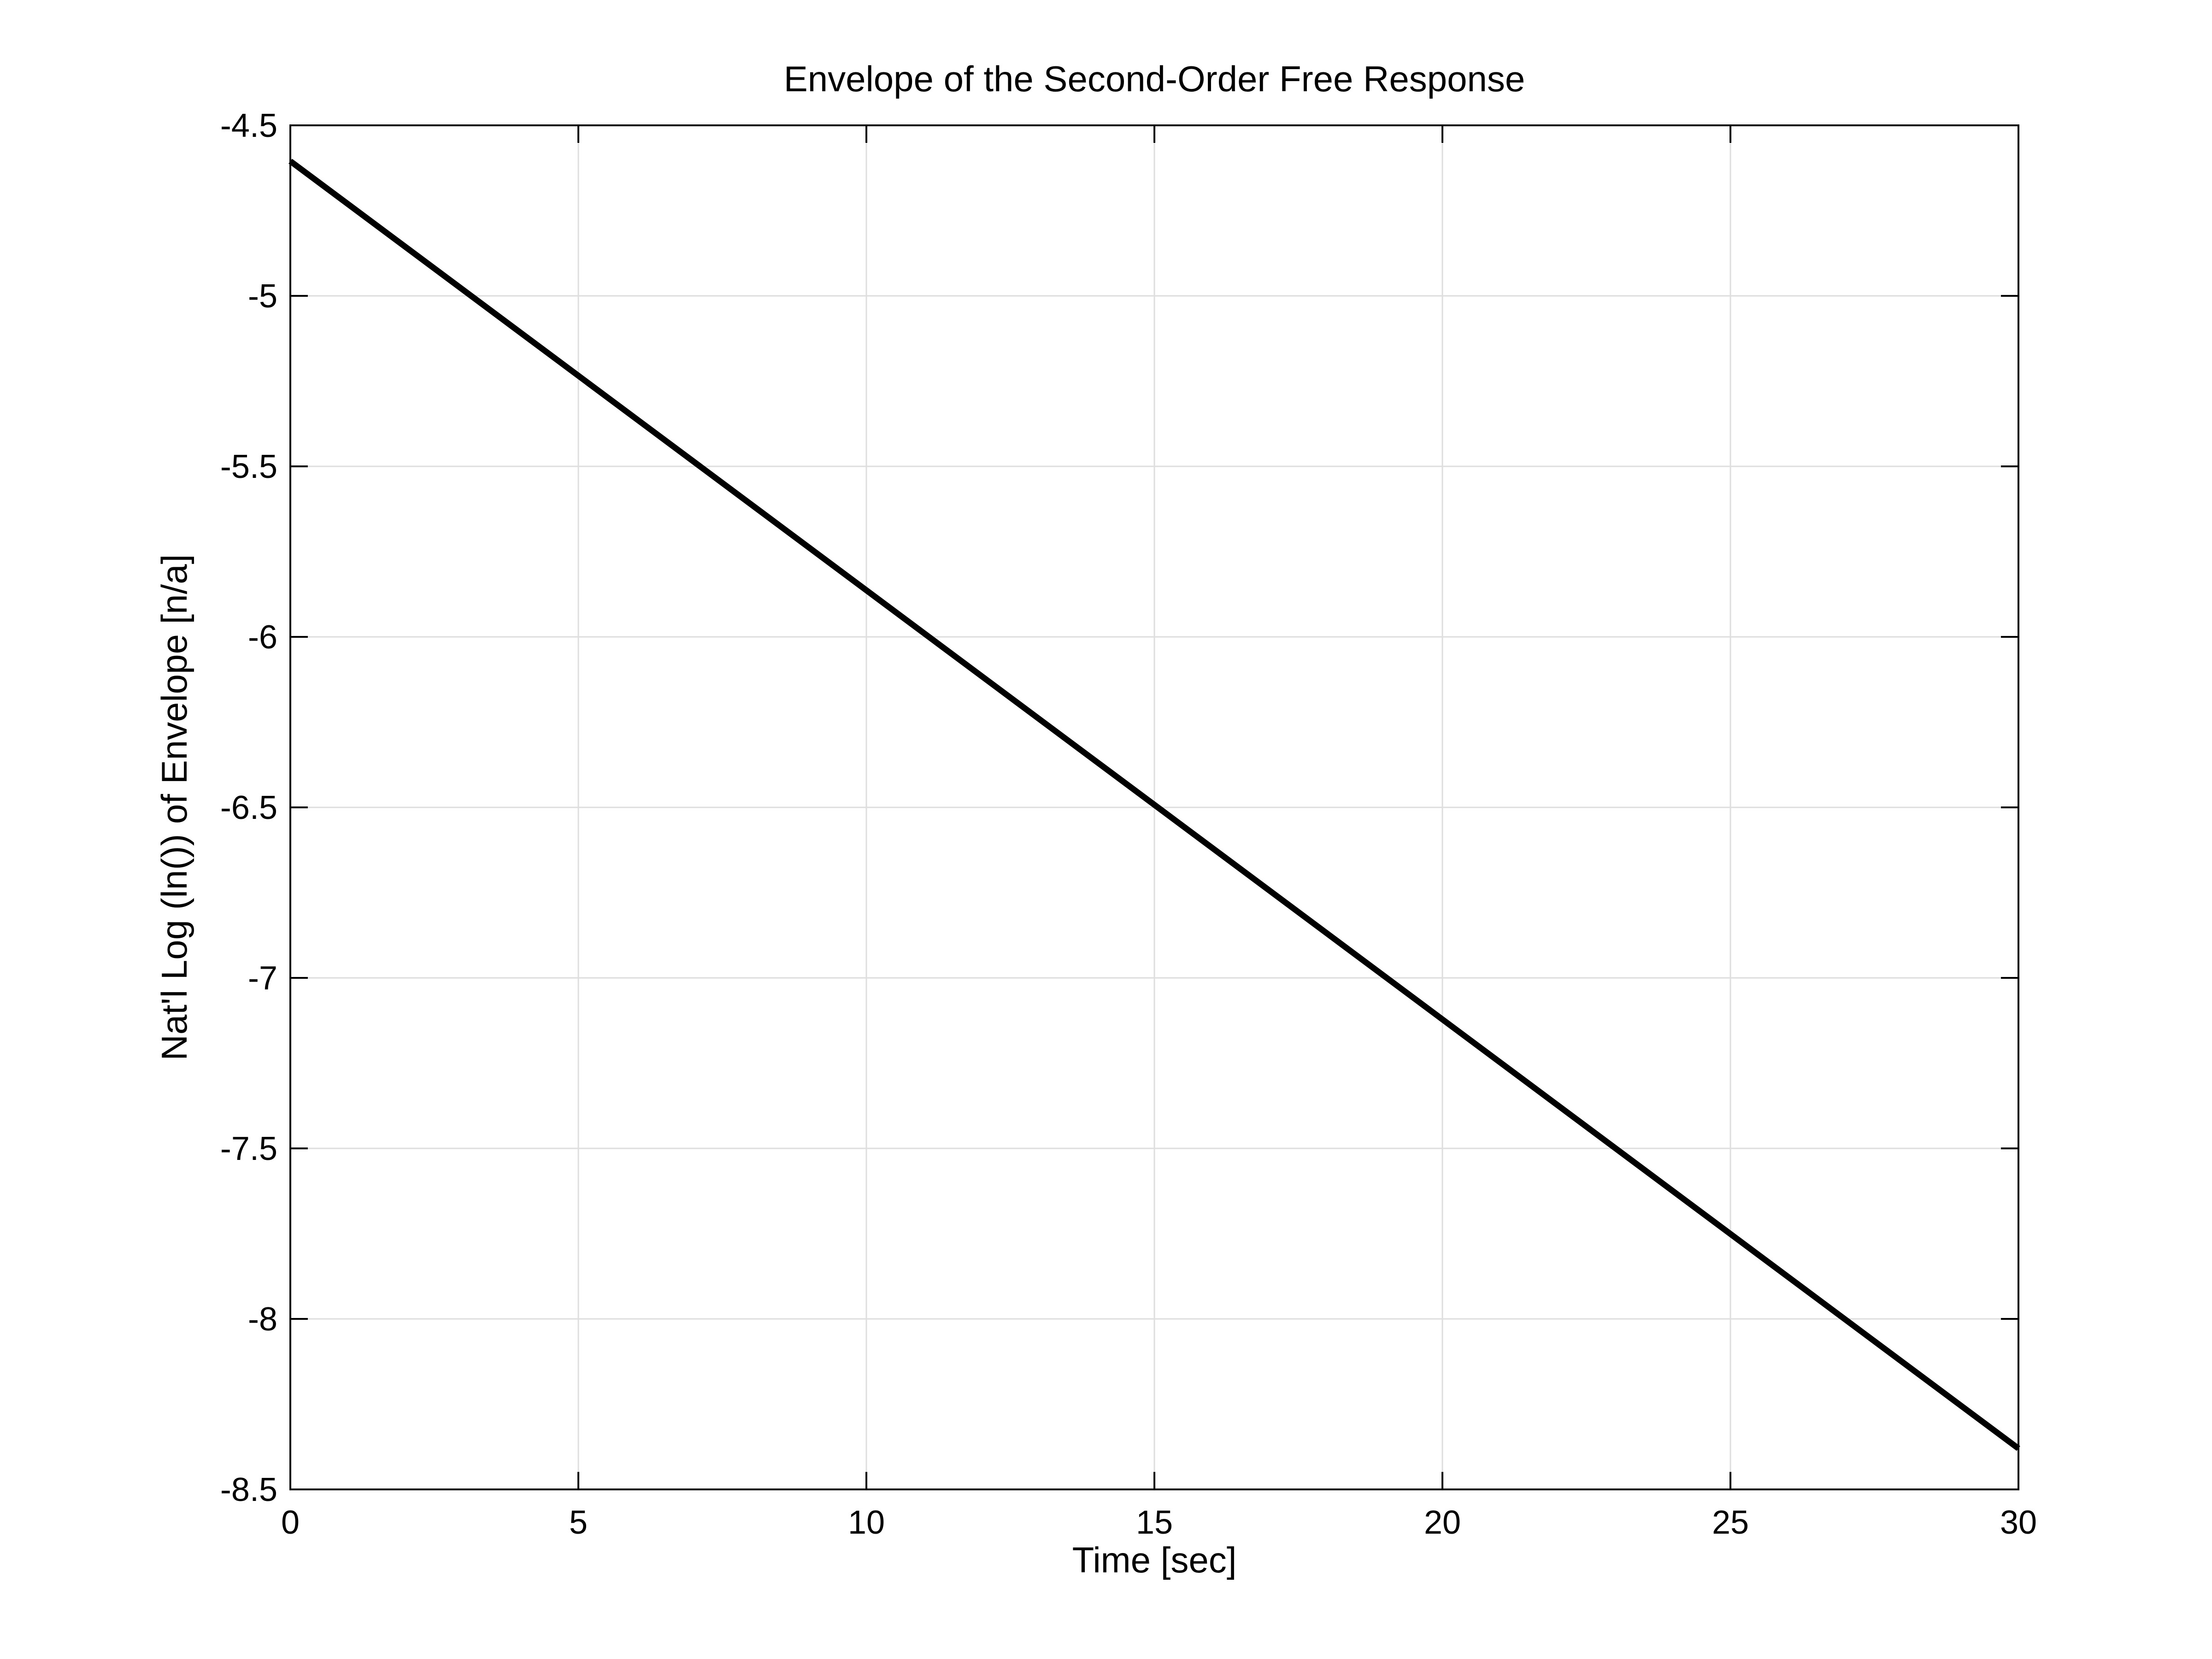  Describe the element at coordinates (1154, 1560) in the screenshot. I see `x-axis-label: Time [sec]` at that location.